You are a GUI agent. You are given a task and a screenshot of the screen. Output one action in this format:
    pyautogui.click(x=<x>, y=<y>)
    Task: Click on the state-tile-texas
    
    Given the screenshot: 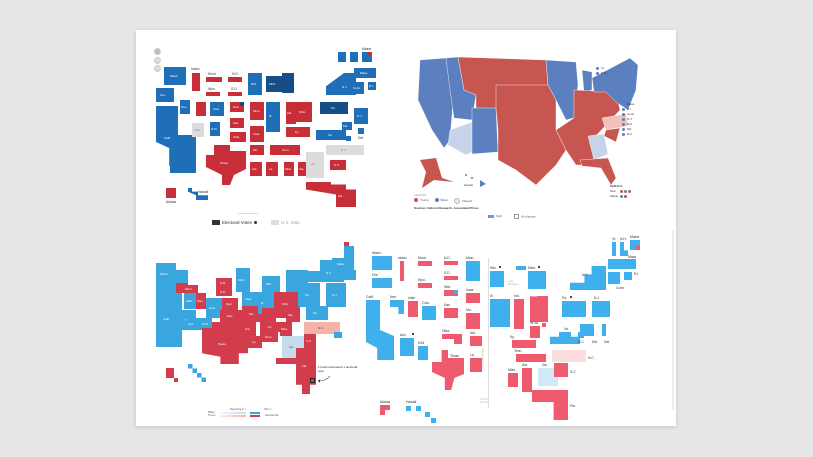 What is the action you would take?
    pyautogui.click(x=448, y=370)
    